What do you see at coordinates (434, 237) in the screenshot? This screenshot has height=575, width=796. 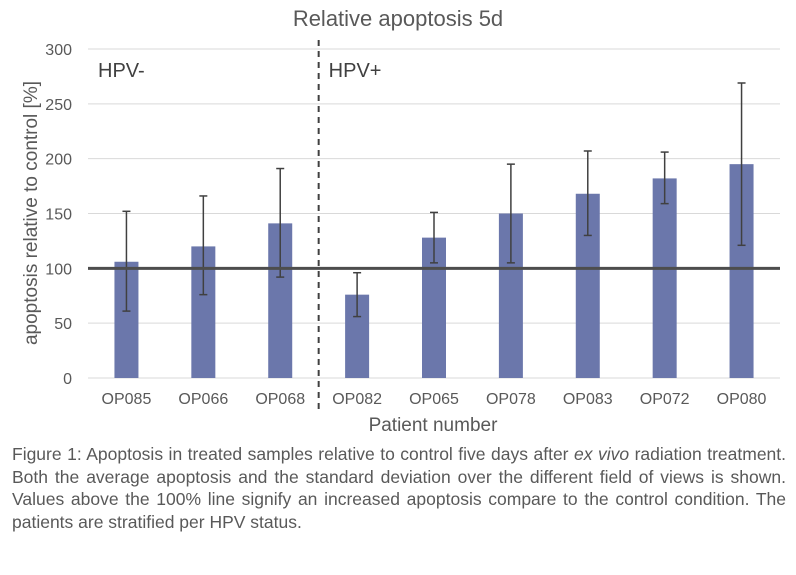 I see `error-bar-OP065` at bounding box center [434, 237].